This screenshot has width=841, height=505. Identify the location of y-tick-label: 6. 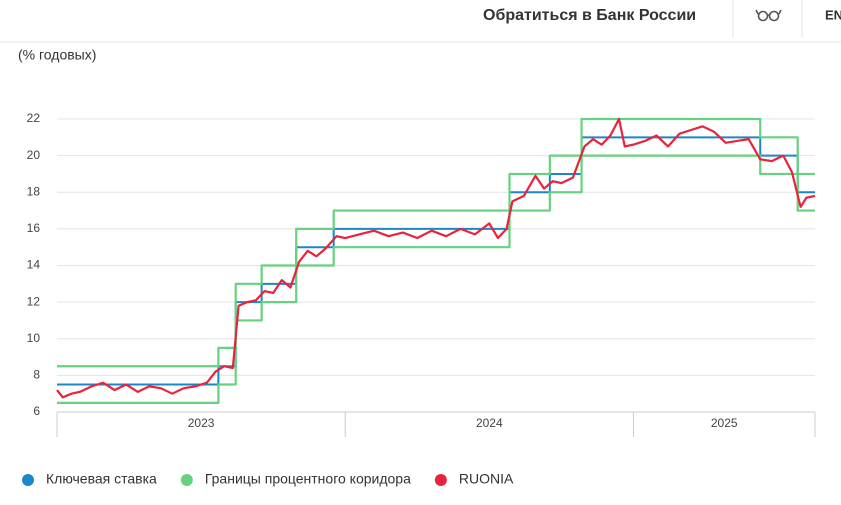
(36, 411).